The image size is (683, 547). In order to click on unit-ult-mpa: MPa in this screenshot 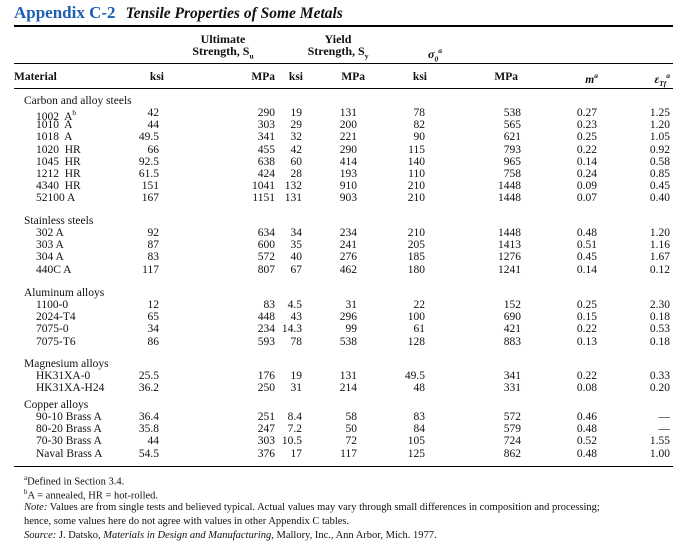, I will do `click(263, 77)`.